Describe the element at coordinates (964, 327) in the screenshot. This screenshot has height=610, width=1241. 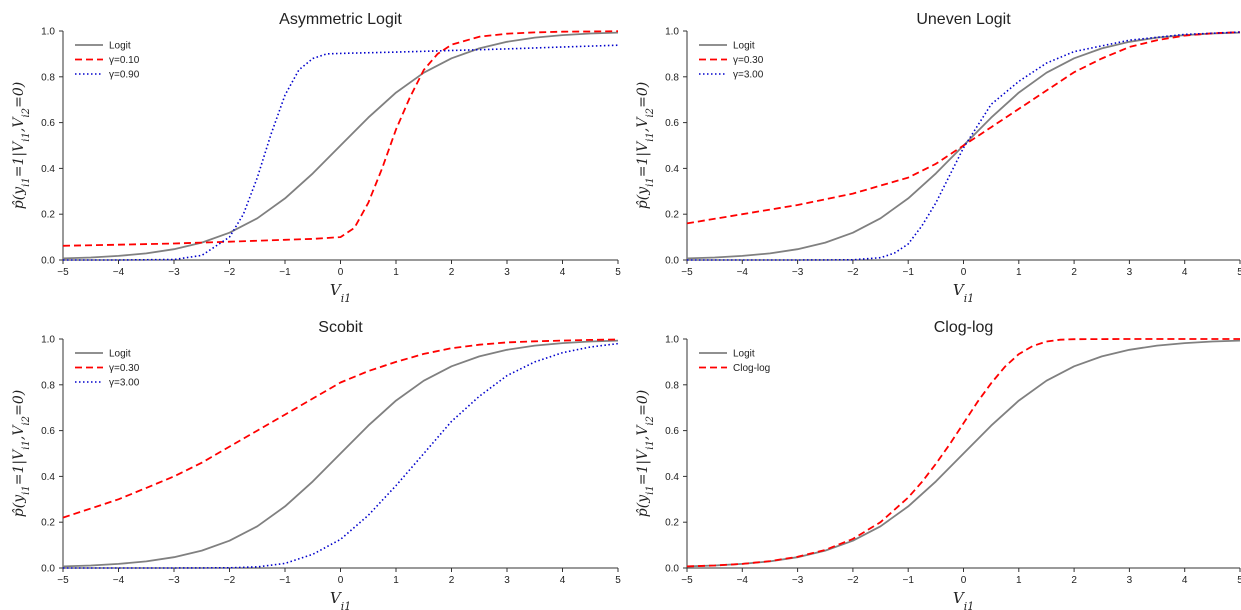
I see `chart-title: Clog-log` at that location.